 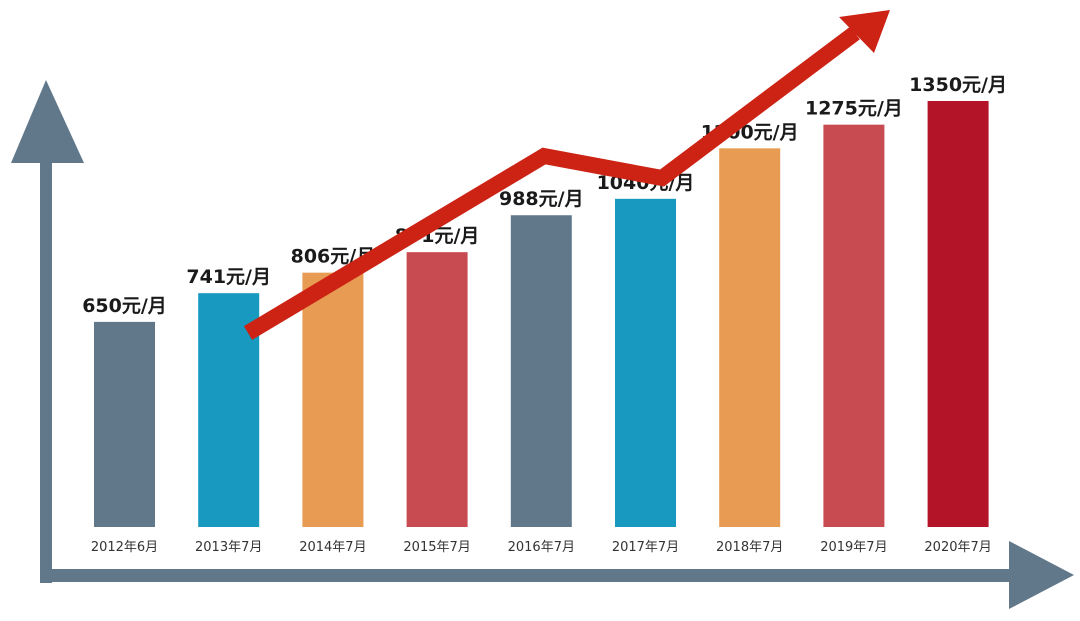 I want to click on category-label-4: 2016年7月, so click(x=541, y=547).